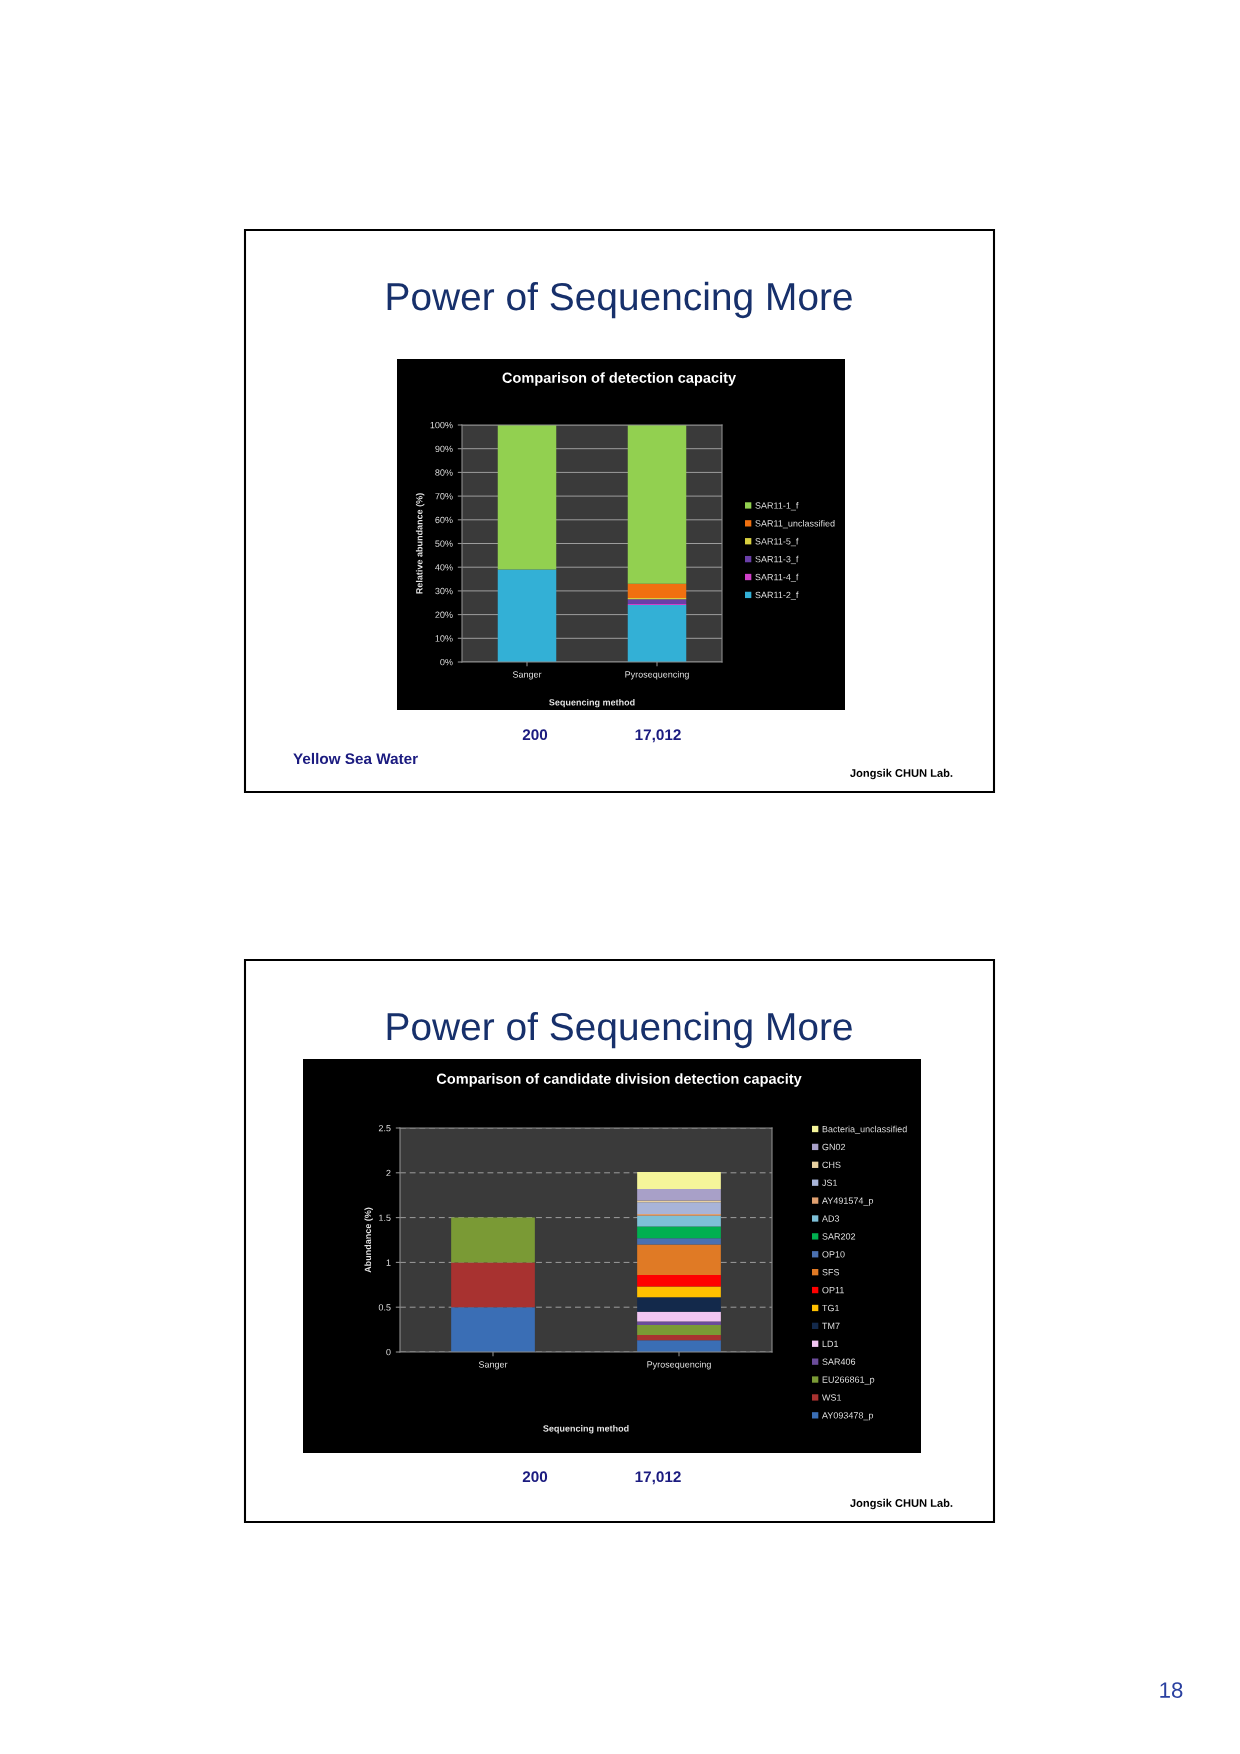 The image size is (1240, 1754). Describe the element at coordinates (833, 1290) in the screenshot. I see `legend-label: OP11` at that location.